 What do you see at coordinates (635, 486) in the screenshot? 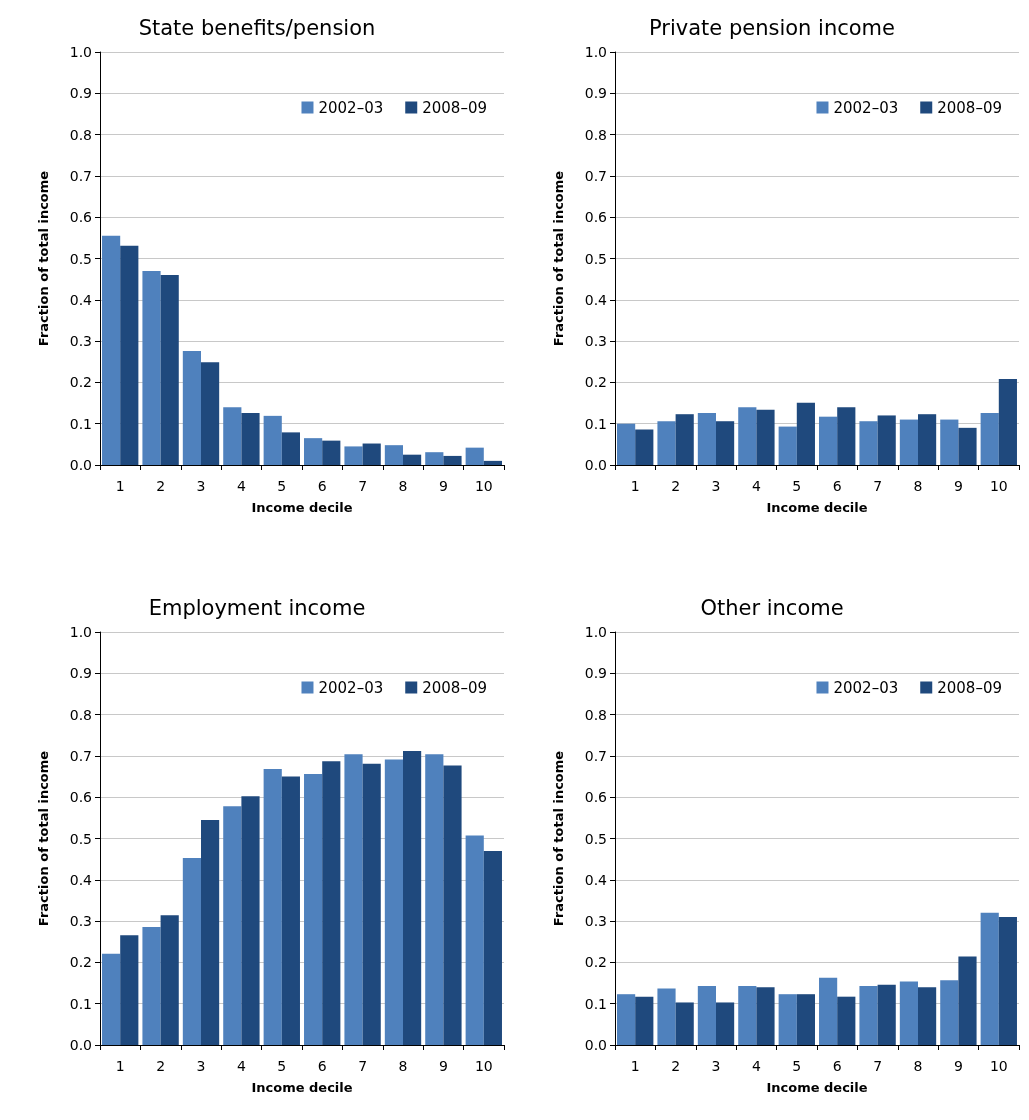
I see `x-tick-label: 1` at bounding box center [635, 486].